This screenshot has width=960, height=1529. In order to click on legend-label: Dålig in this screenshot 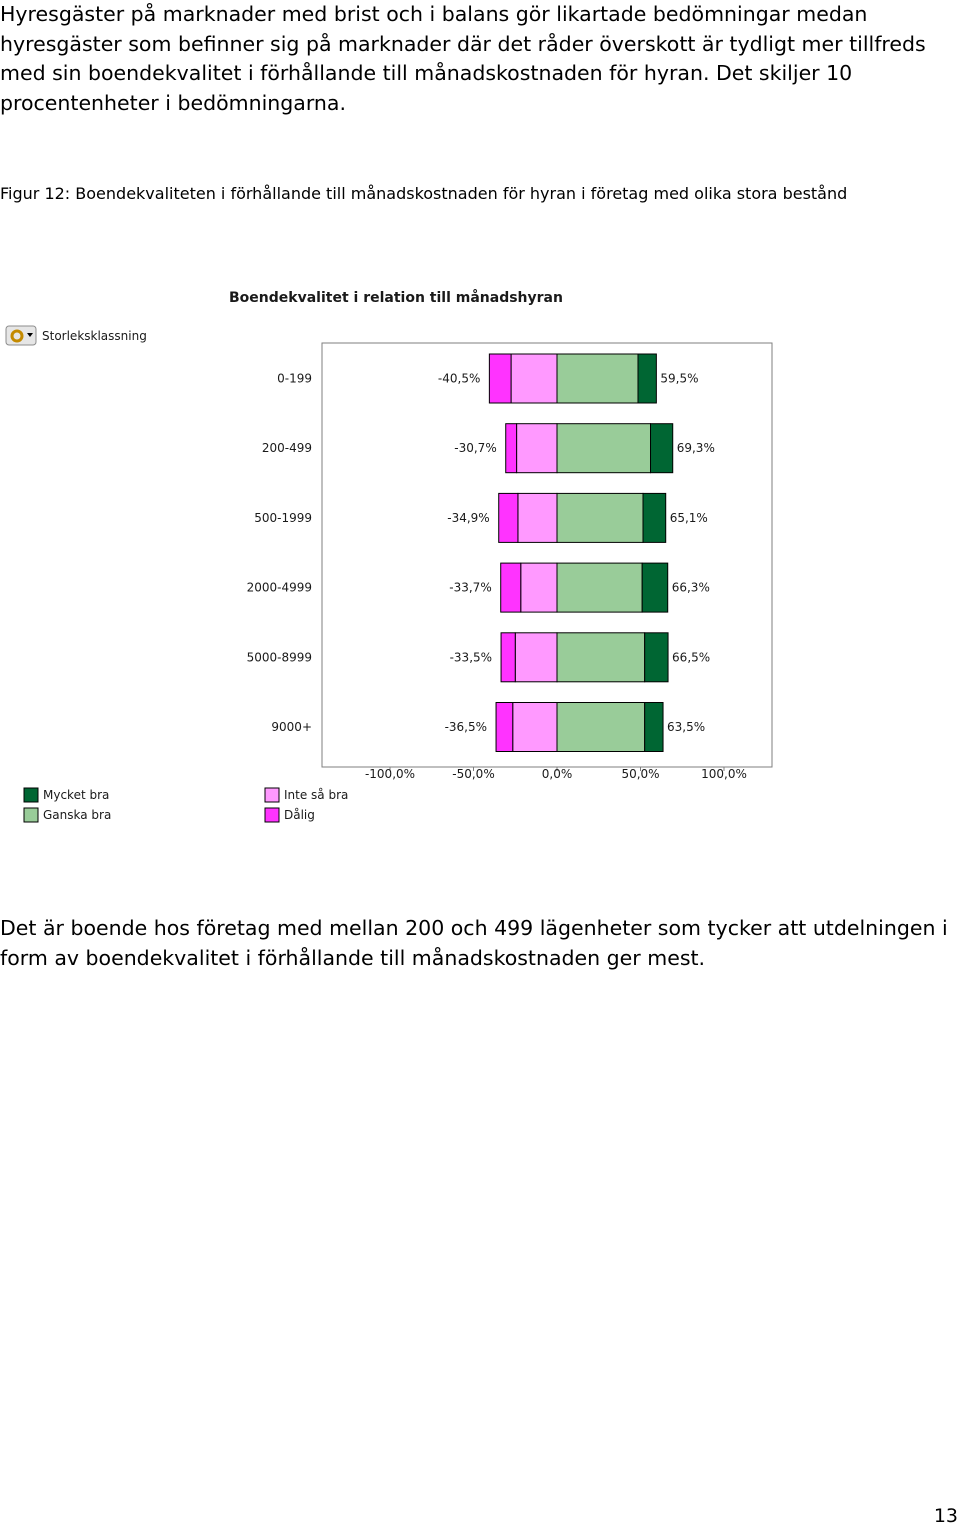, I will do `click(299, 815)`.